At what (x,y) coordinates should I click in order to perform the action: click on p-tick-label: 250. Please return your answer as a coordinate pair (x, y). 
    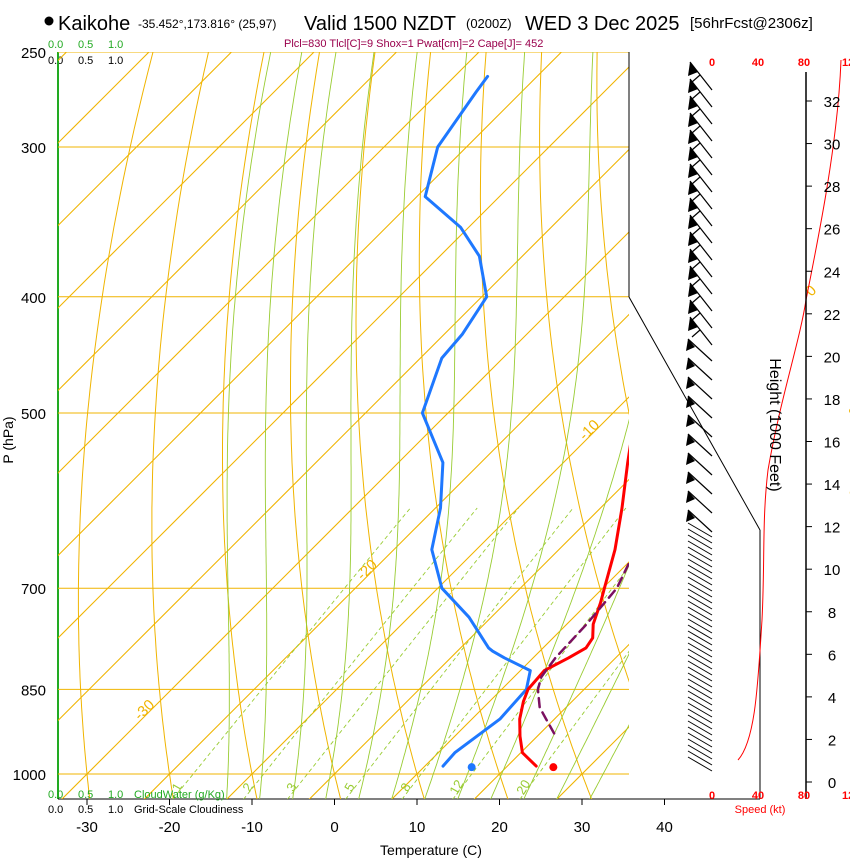
    Looking at the image, I should click on (33, 53).